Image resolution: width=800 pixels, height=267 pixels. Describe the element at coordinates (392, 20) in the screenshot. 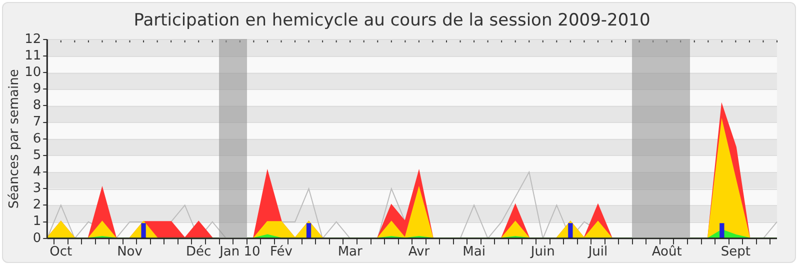

I see `chart-title: Participation en hemicycle au cours de la session 2009-2010` at that location.